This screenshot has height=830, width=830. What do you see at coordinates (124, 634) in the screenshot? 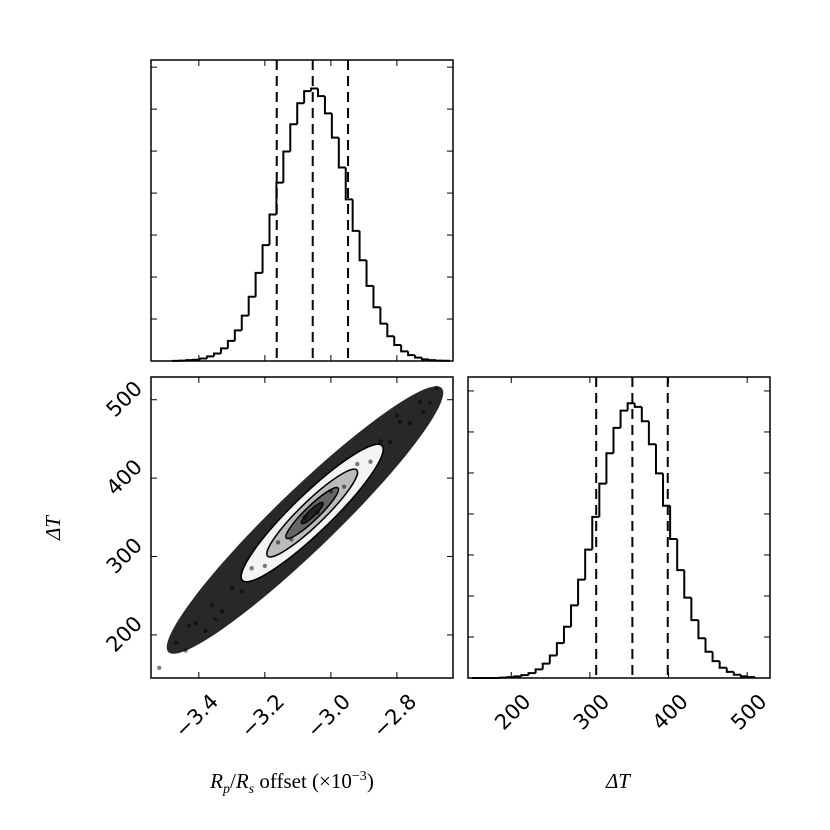
I see `y-tick-label: 200` at bounding box center [124, 634].